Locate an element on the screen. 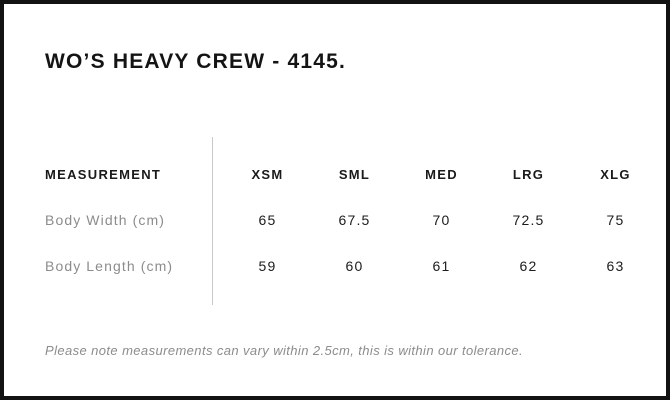 This screenshot has width=670, height=400. table-row-body-length: Body Length (cm) 59 60 61 62 63 is located at coordinates (352, 266).